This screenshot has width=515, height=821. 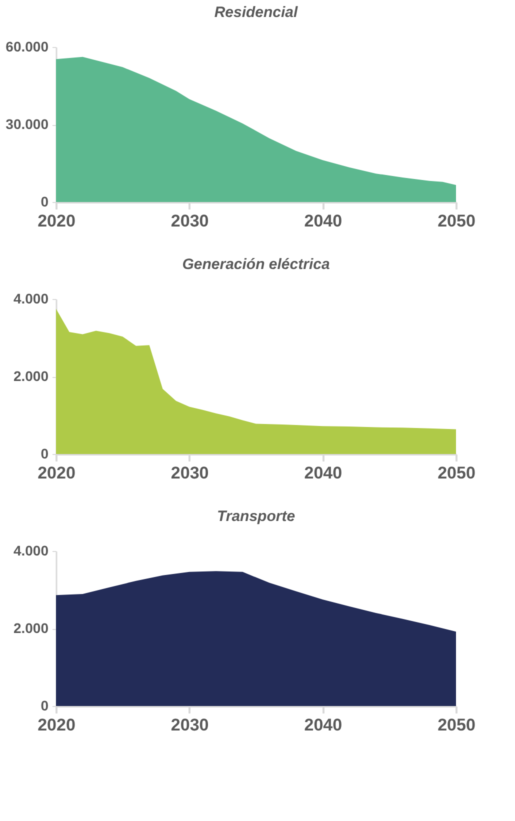 I want to click on y-tick-label: 30.000, so click(x=27, y=124).